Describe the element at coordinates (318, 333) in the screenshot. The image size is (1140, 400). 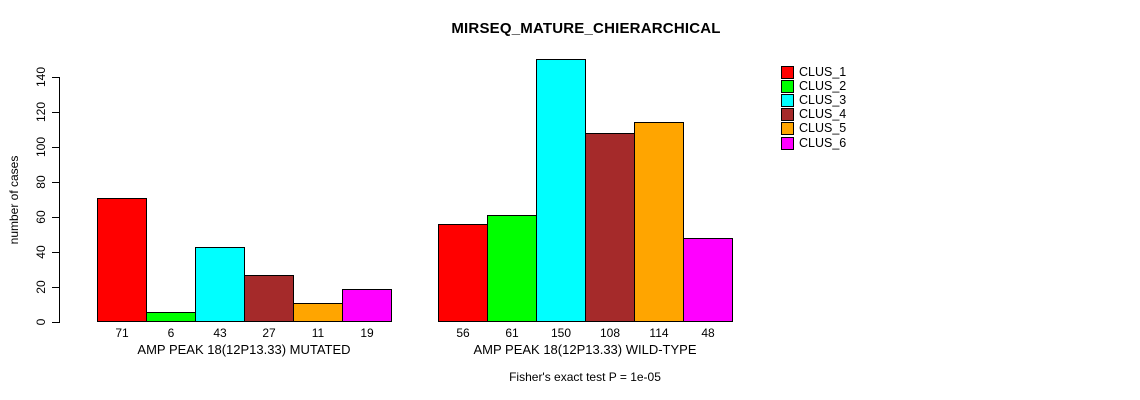
I see `bar-value-label: 11` at that location.